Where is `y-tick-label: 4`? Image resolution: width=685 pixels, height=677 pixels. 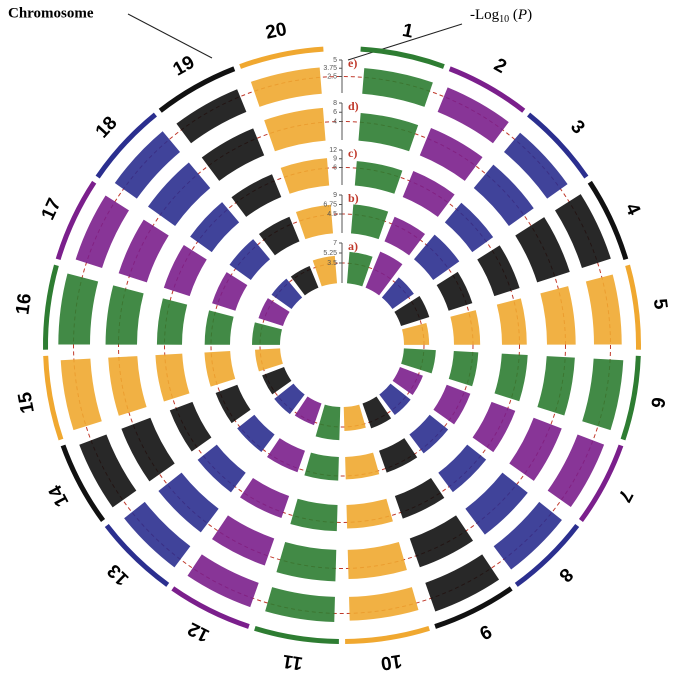
y-tick-label: 4 is located at coordinates (335, 121).